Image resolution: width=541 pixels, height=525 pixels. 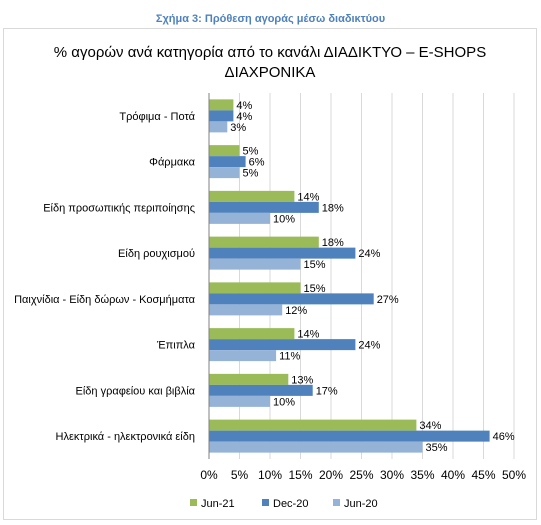 I want to click on x-tick-label: 15%, so click(x=300, y=475).